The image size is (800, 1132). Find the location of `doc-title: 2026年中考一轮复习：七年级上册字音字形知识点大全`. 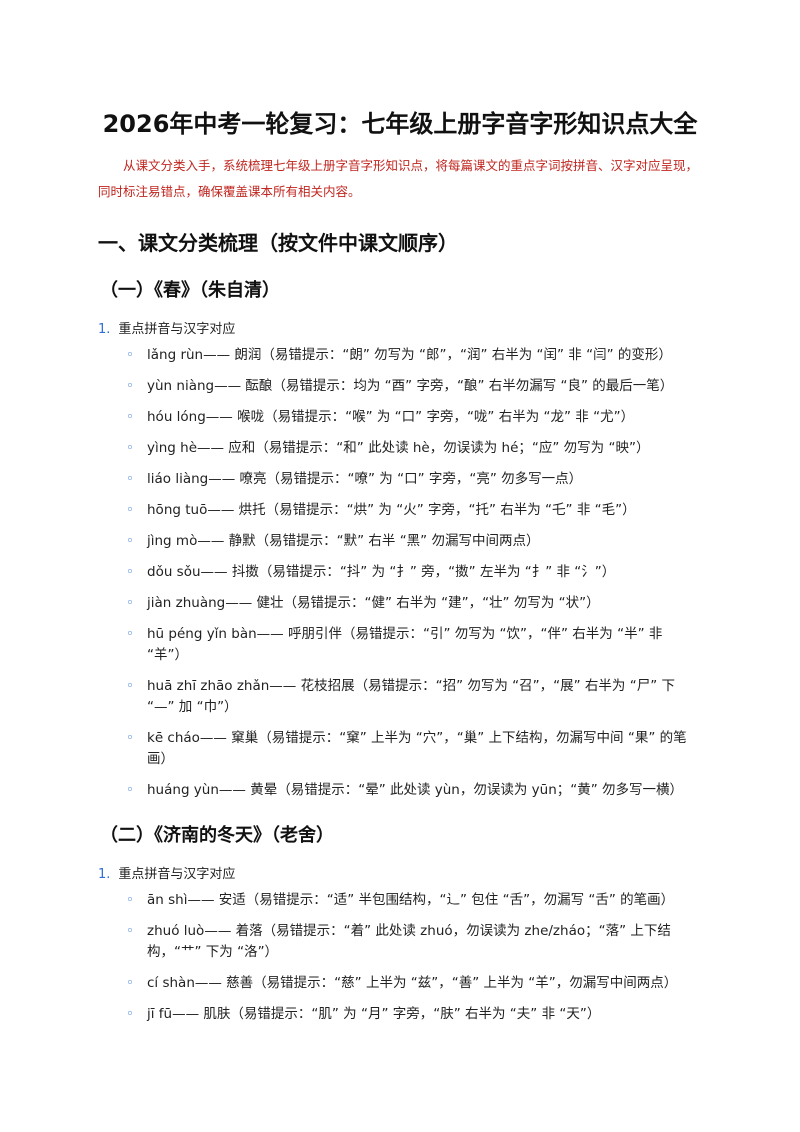

doc-title: 2026年中考一轮复习：七年级上册字音字形知识点大全 is located at coordinates (400, 124).